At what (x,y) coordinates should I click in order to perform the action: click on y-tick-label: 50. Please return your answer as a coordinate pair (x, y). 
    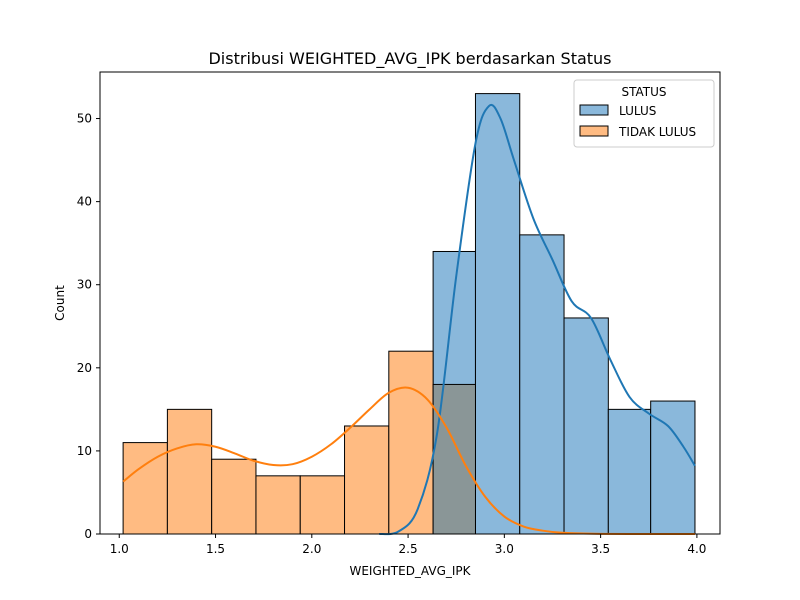
    Looking at the image, I should click on (84, 119).